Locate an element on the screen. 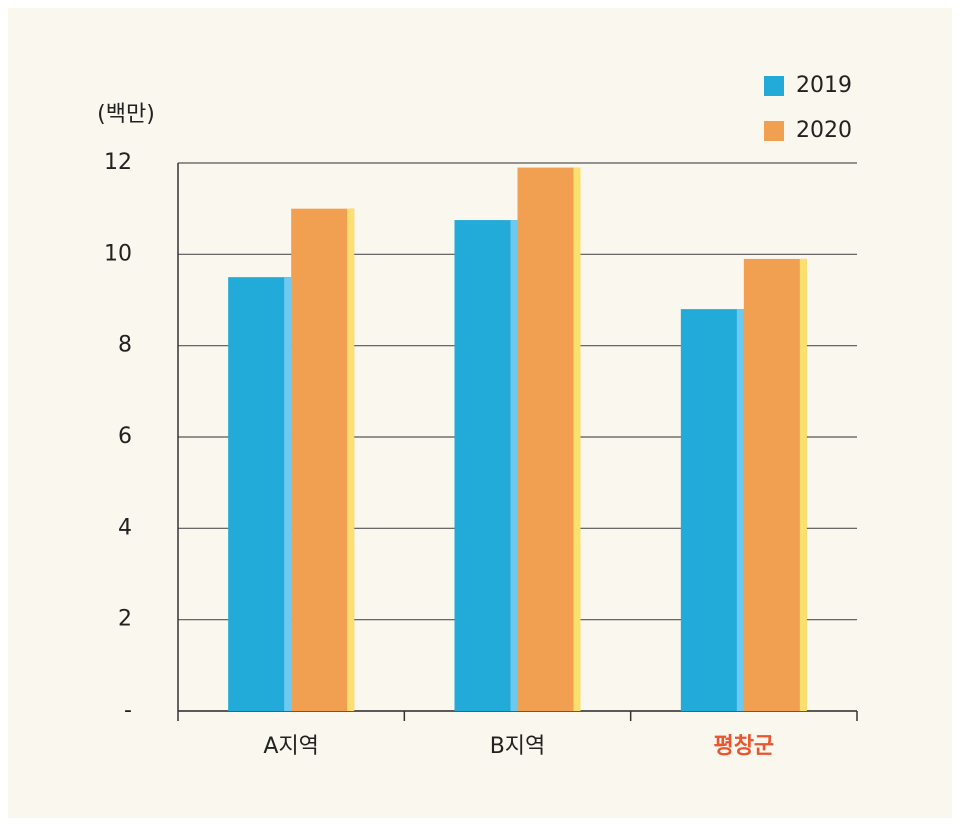 The height and width of the screenshot is (826, 960). x-tick-label: B지역 is located at coordinates (518, 746).